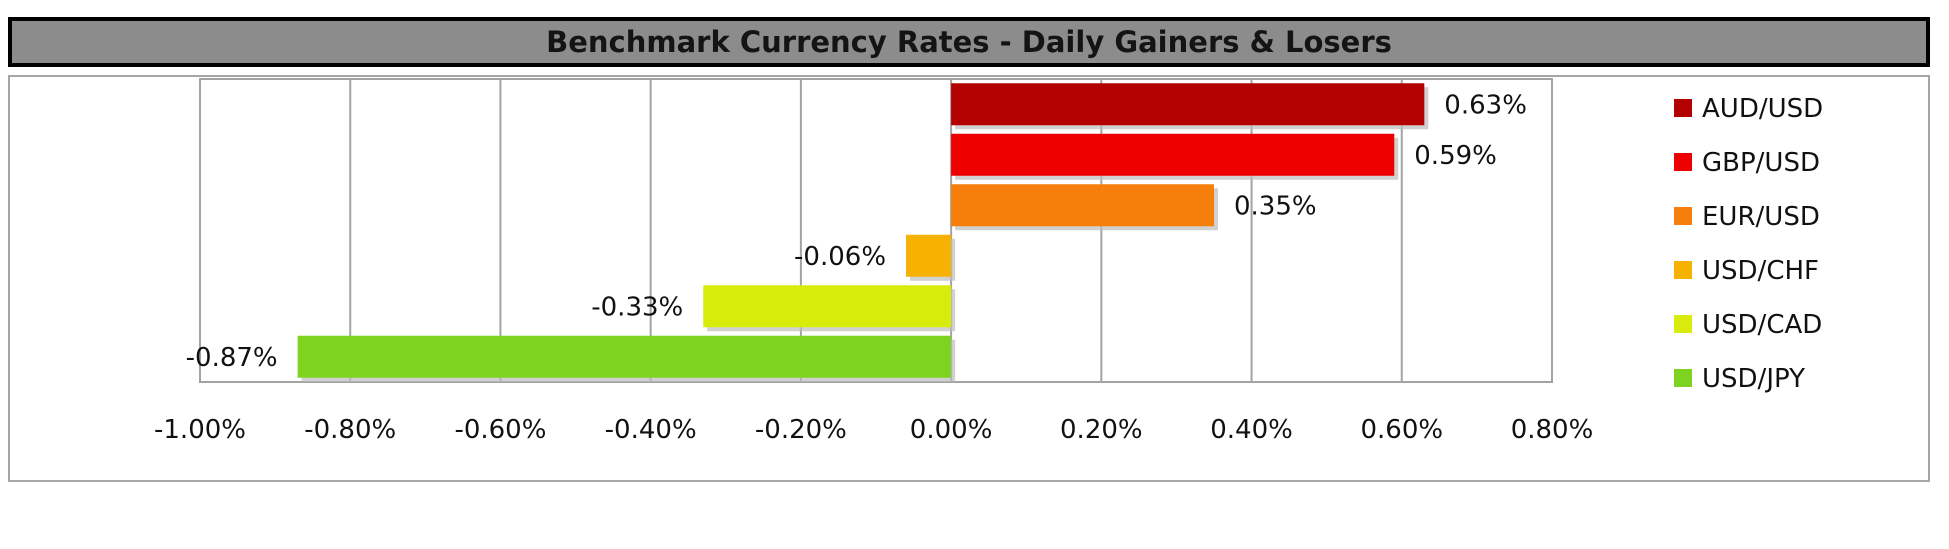  Describe the element at coordinates (1455, 156) in the screenshot. I see `data-label: 0.59%` at that location.